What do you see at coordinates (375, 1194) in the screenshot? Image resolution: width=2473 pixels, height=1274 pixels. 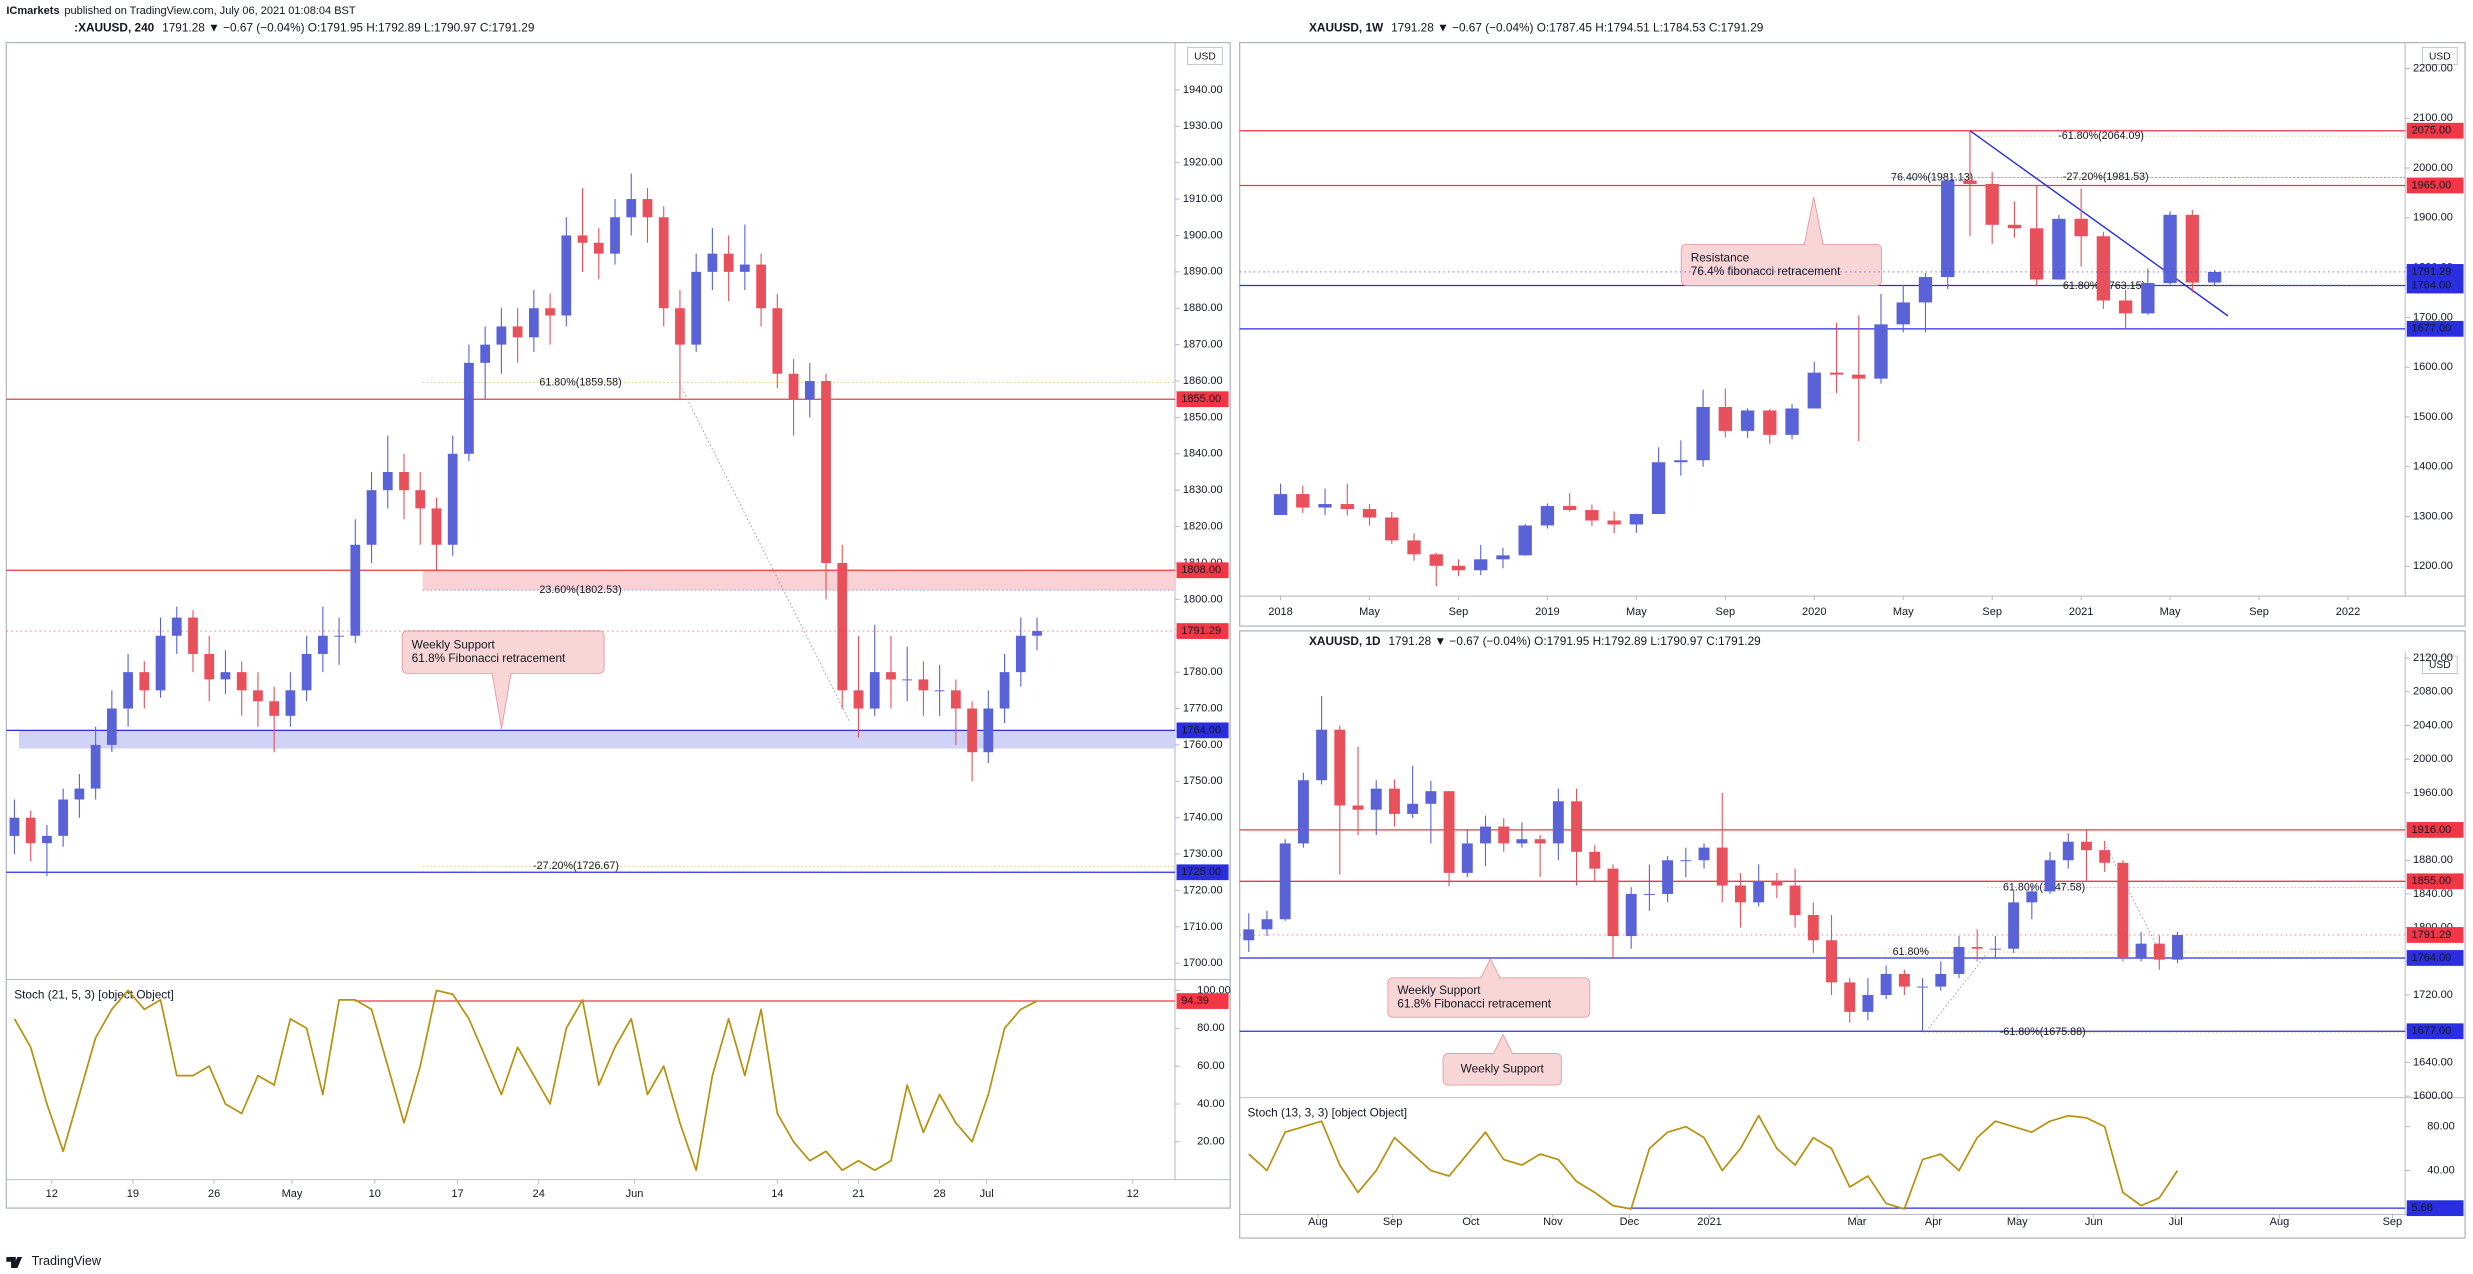 I see `x-tick-label: 10` at bounding box center [375, 1194].